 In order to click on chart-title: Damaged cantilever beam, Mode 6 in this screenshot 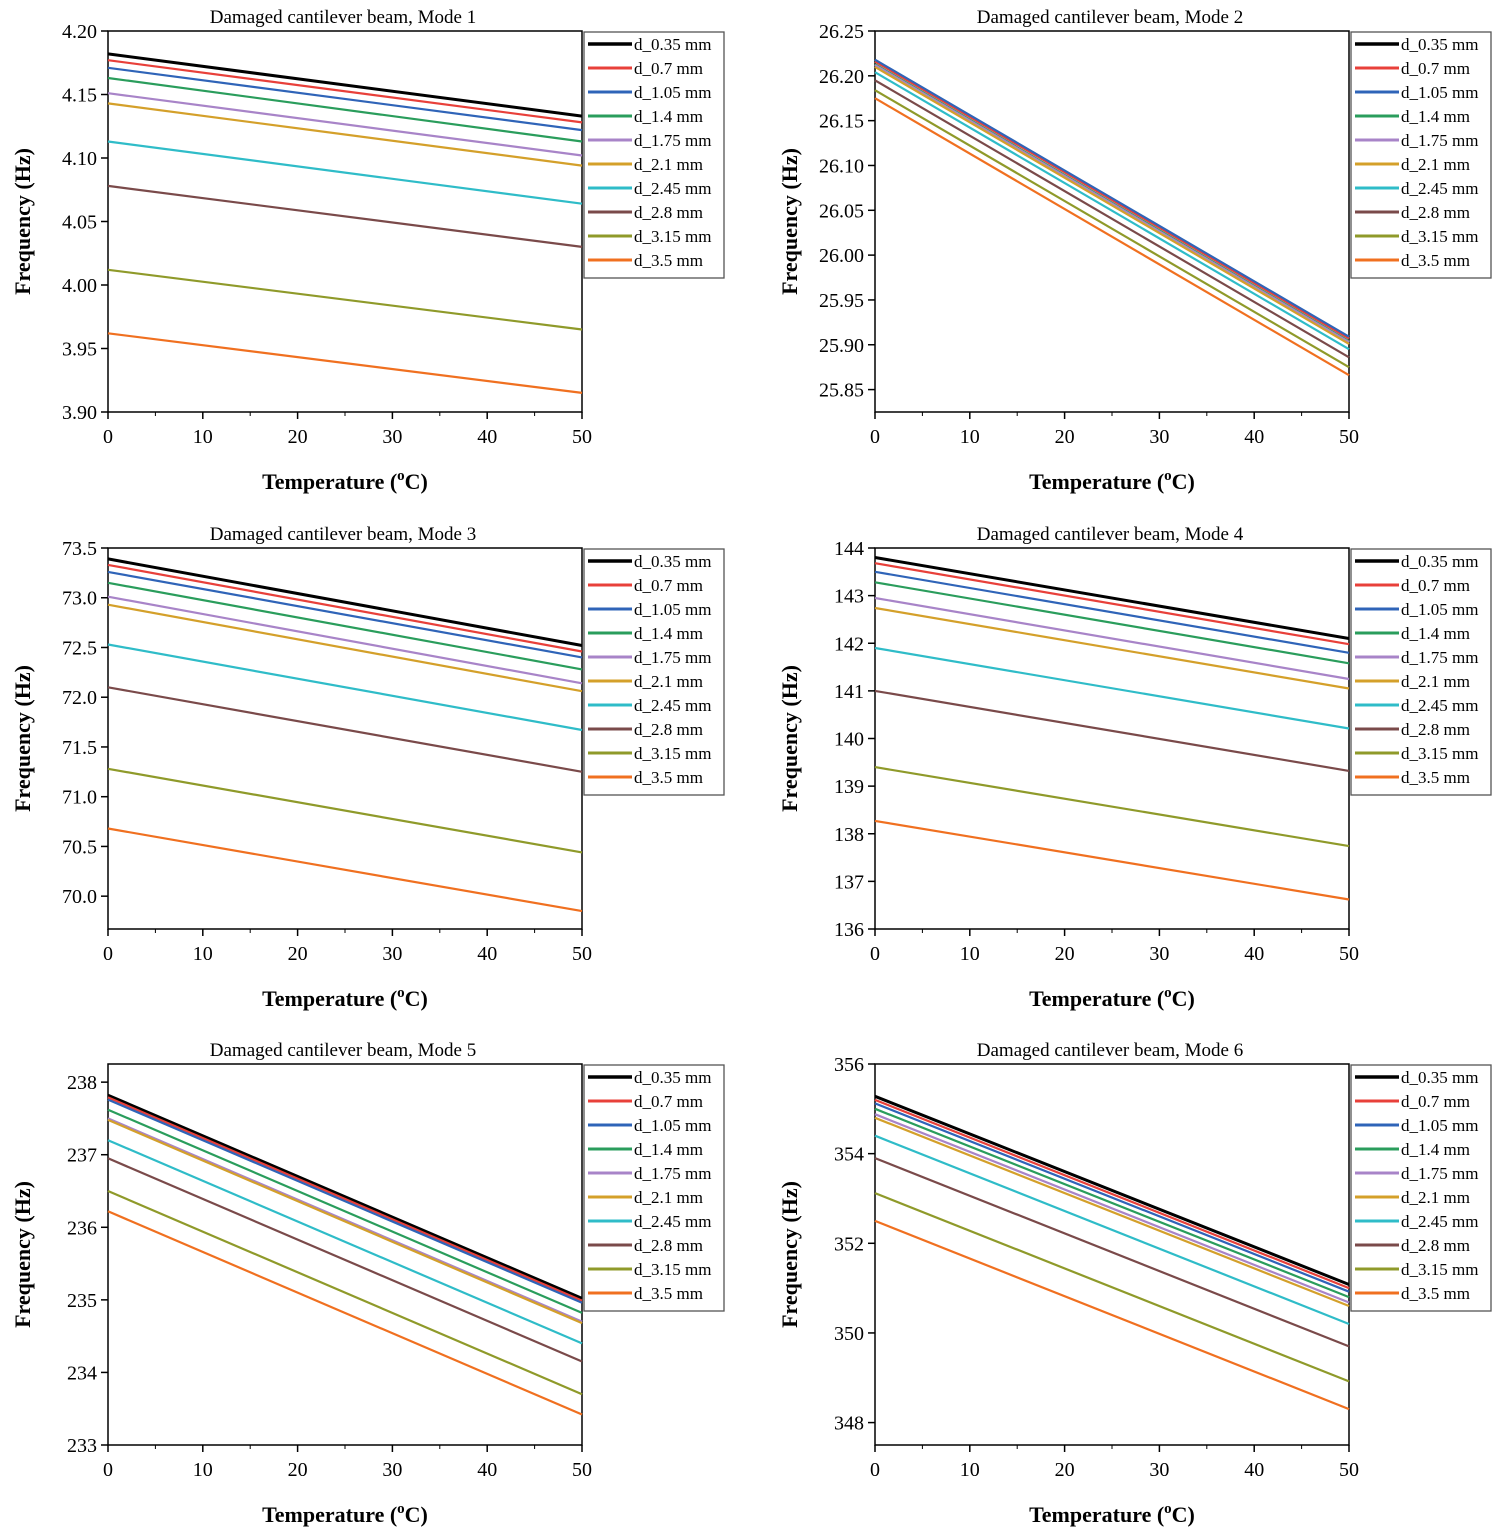, I will do `click(1110, 1050)`.